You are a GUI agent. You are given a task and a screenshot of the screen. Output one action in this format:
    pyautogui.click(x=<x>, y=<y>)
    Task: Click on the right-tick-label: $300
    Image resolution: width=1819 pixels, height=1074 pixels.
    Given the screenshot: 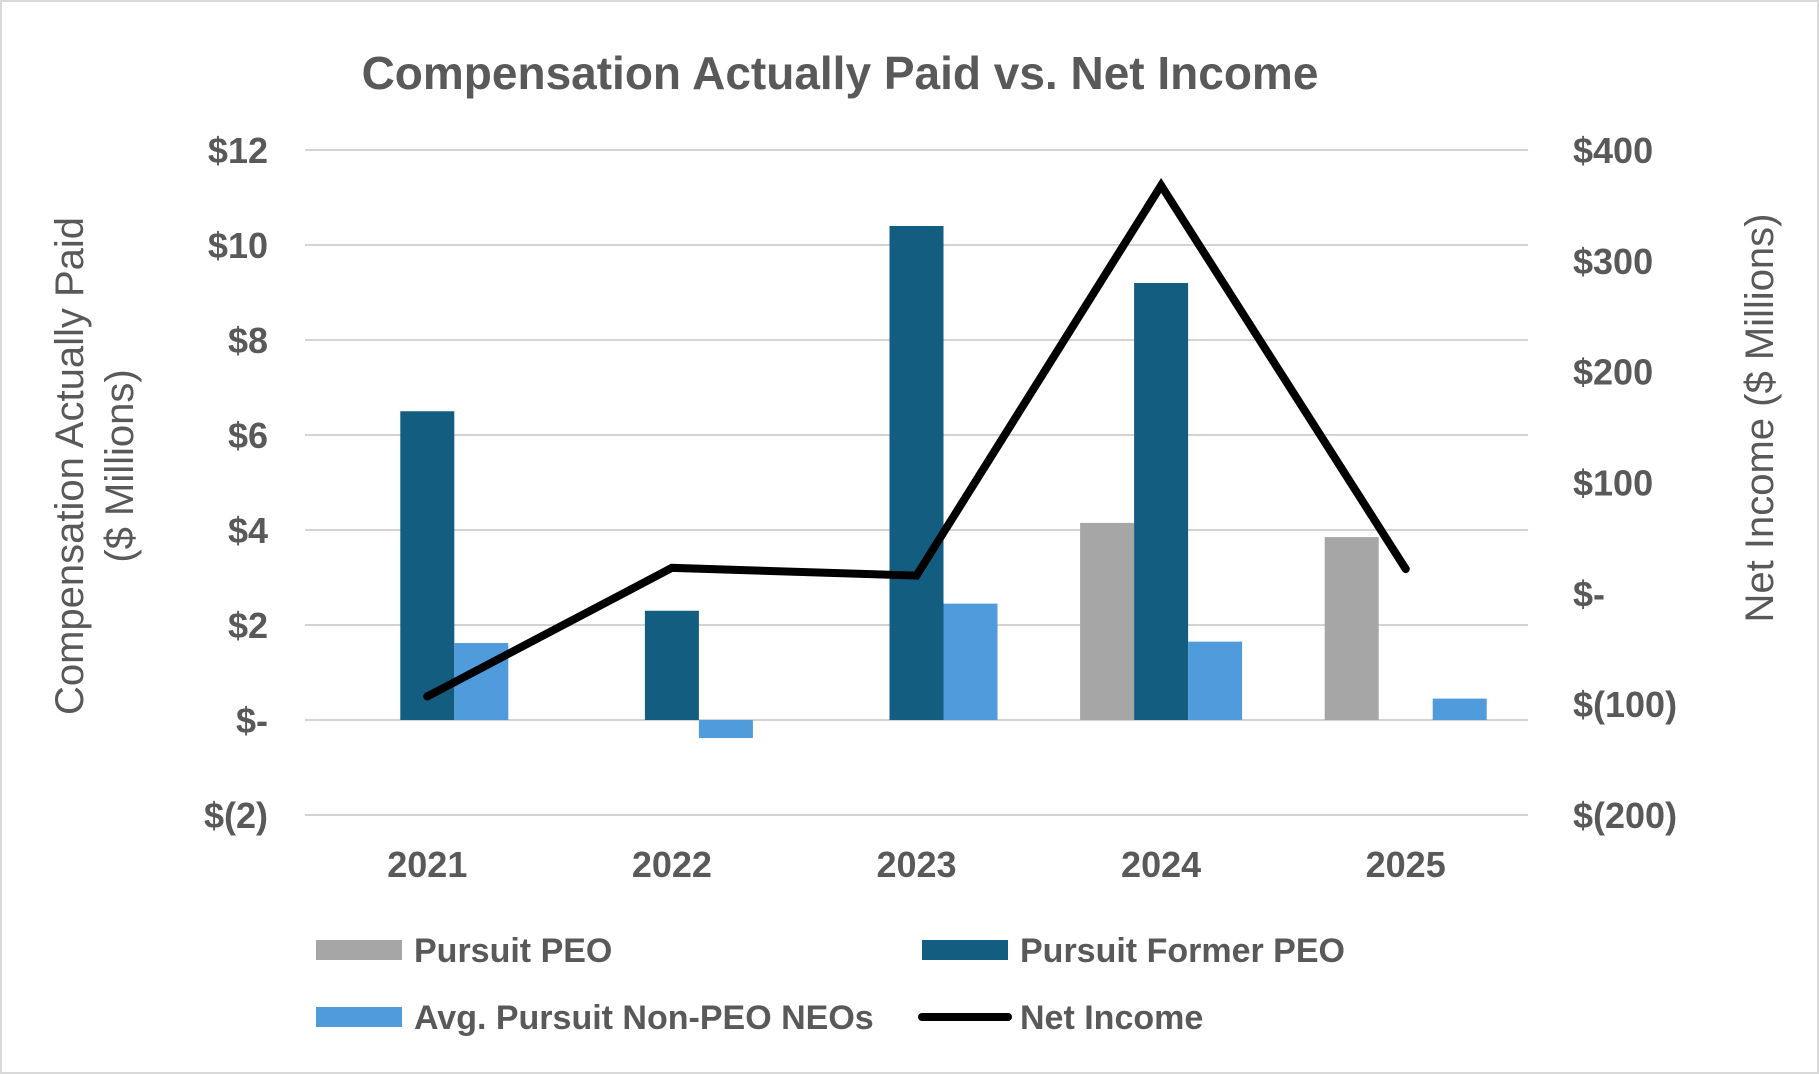 What is the action you would take?
    pyautogui.click(x=1613, y=261)
    